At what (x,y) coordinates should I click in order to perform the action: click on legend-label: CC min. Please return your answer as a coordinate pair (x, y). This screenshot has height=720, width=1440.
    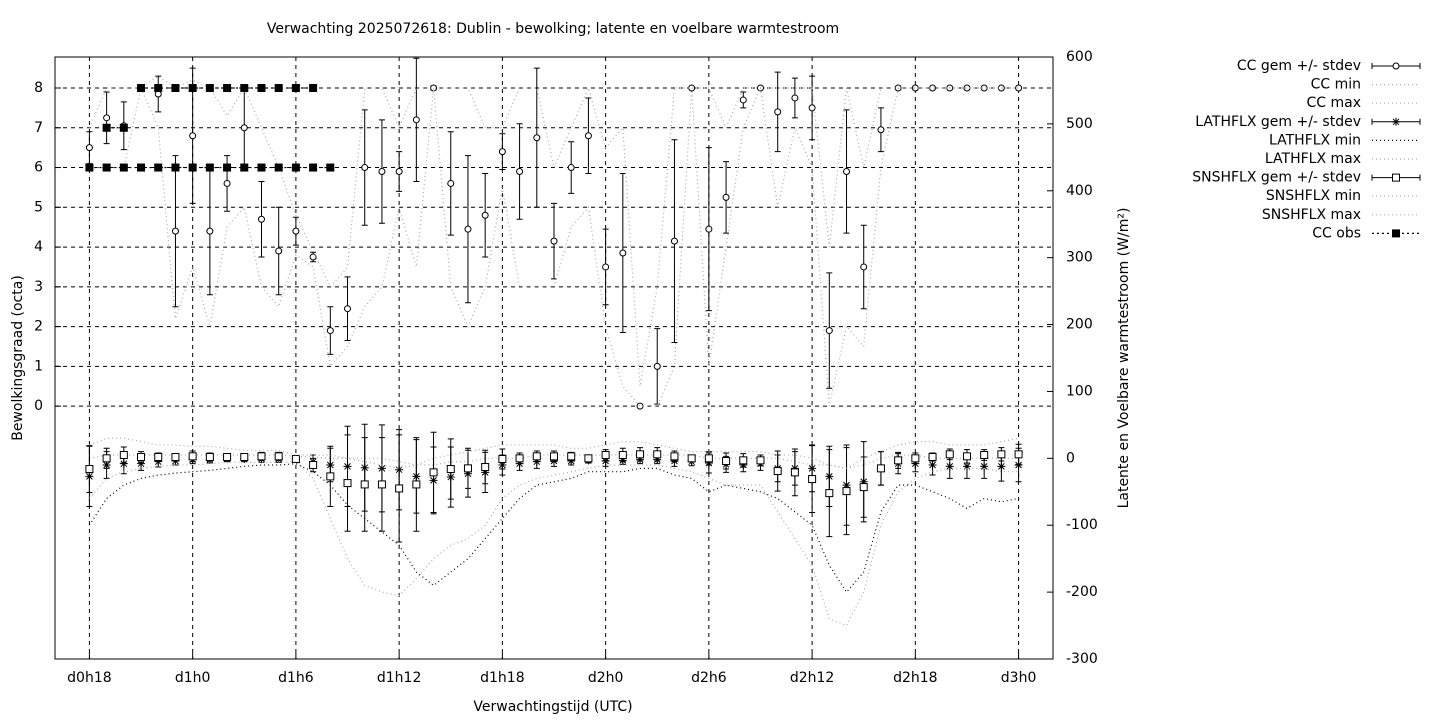
    Looking at the image, I should click on (1336, 85).